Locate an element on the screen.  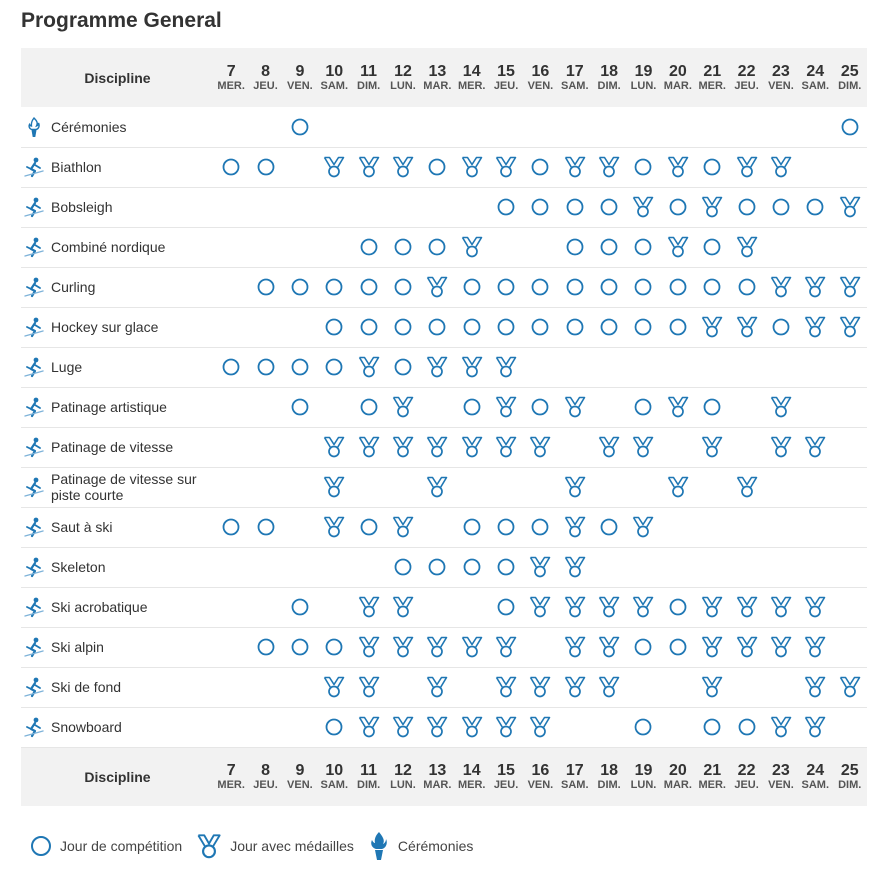
sport-cell: Hockey sur glace is located at coordinates (117, 327).